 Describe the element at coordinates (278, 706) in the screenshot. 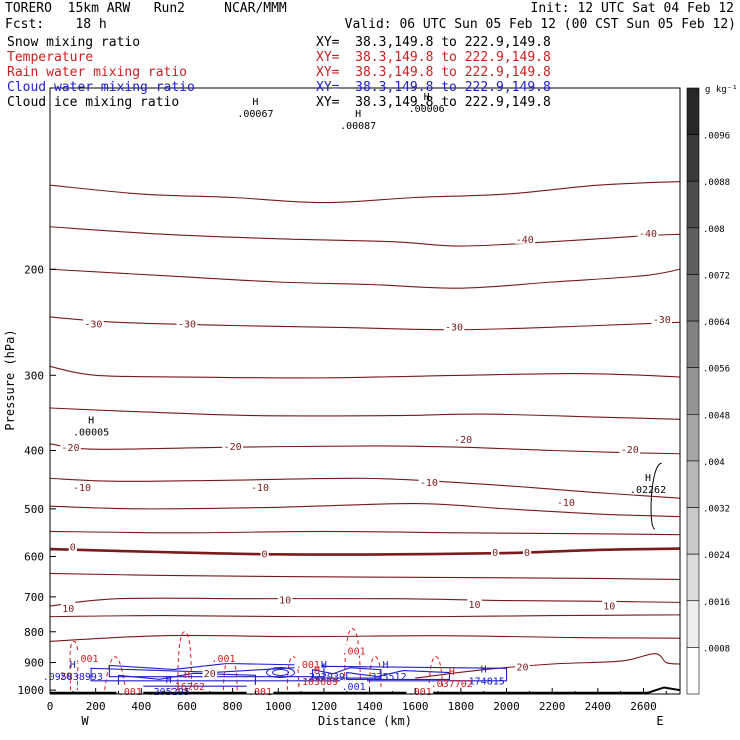

I see `x-tick-label-5: 1000` at that location.